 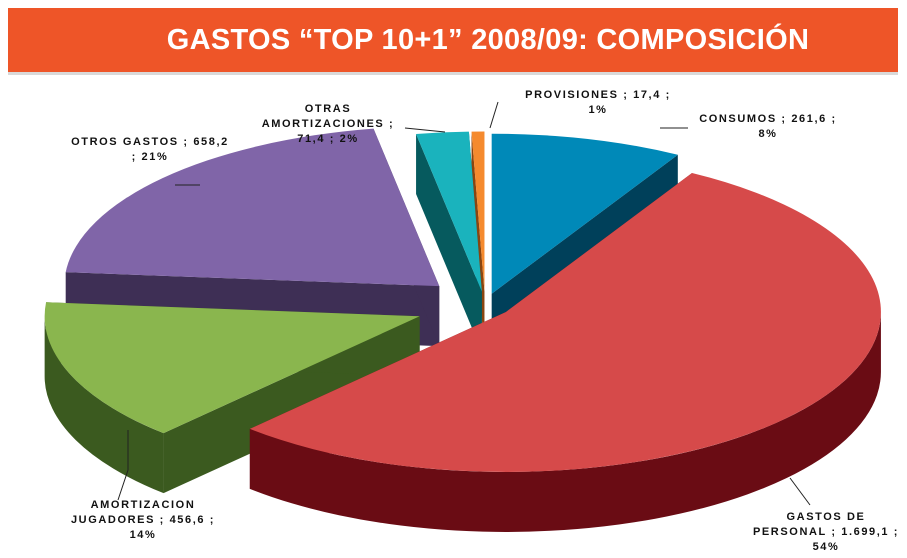 What do you see at coordinates (327, 139) in the screenshot?
I see `label-otras-amortizaciones-line-2: 71,4 ; 2%` at bounding box center [327, 139].